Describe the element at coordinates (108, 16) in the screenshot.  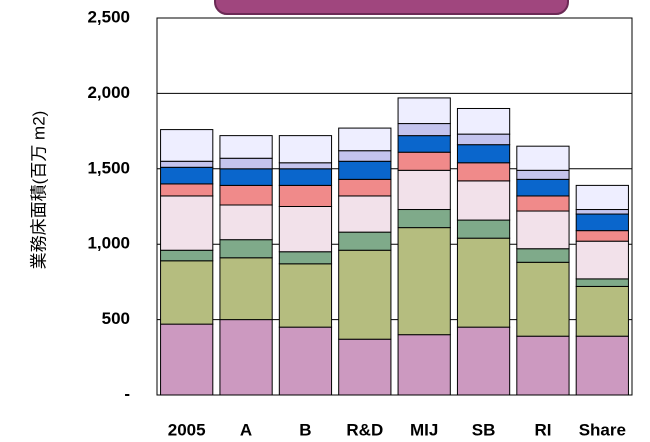
I see `y-tick-label: 2,500` at that location.